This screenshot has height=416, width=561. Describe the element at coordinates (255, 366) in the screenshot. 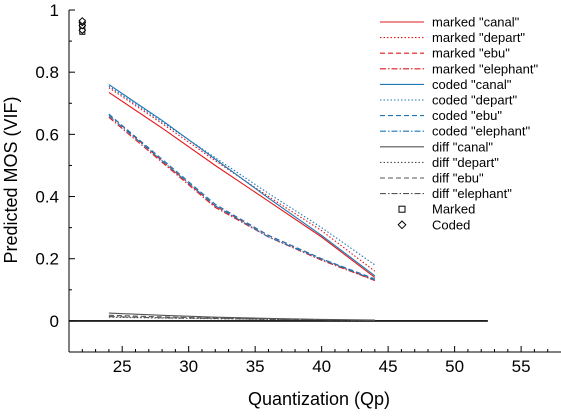

I see `x-tick-label: 35` at that location.